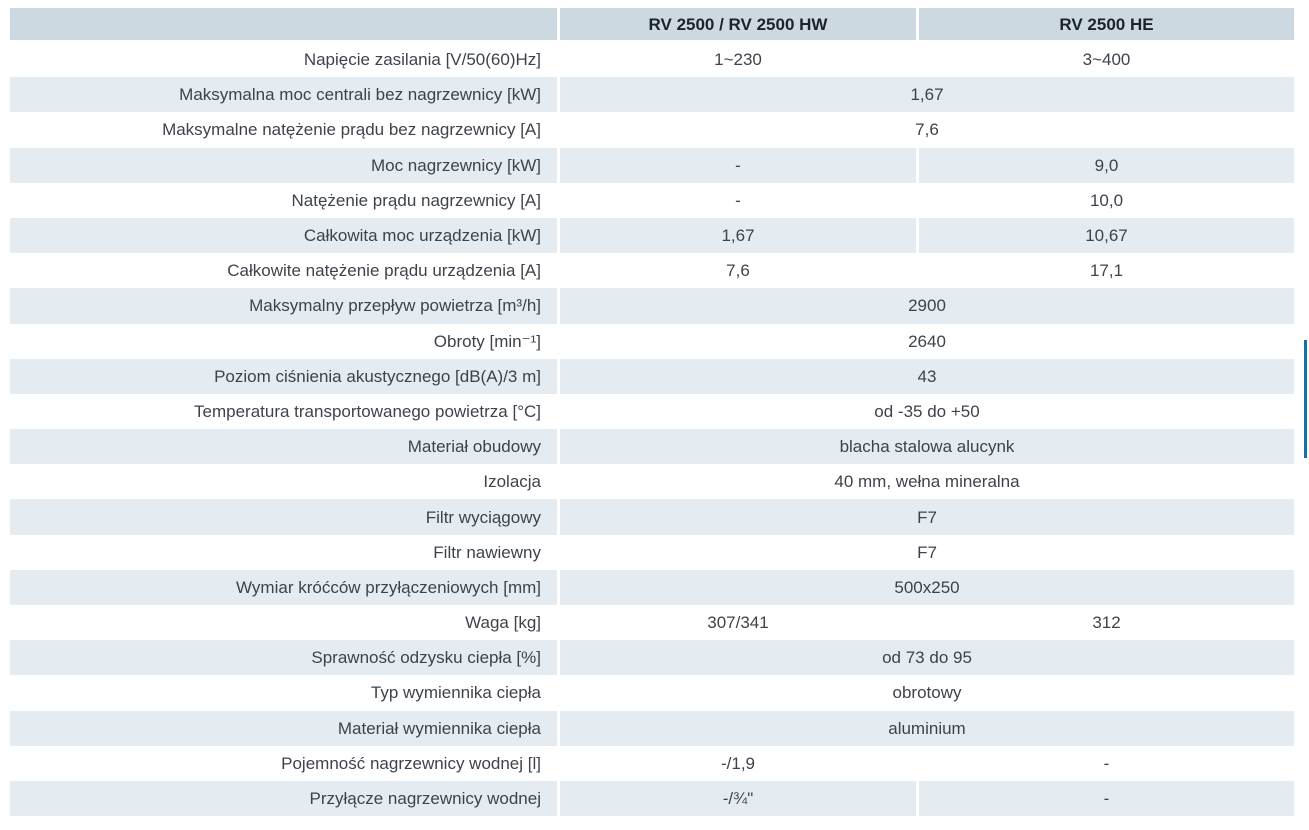 This screenshot has height=830, width=1309. I want to click on row-value-col2: 312, so click(1106, 623).